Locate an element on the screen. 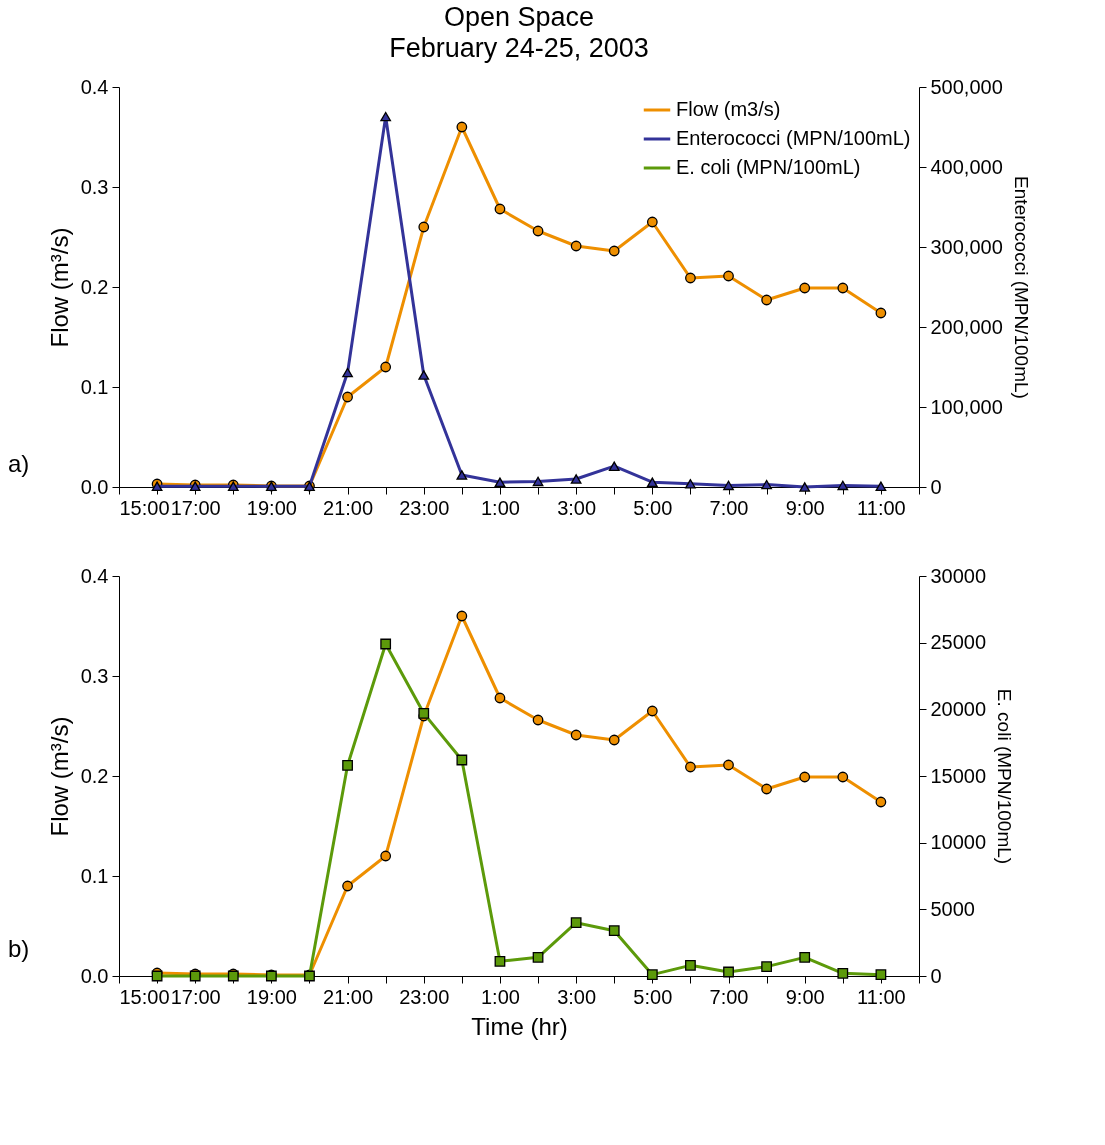 The height and width of the screenshot is (1145, 1105). x-axis-title: Time (hr) is located at coordinates (519, 1026).